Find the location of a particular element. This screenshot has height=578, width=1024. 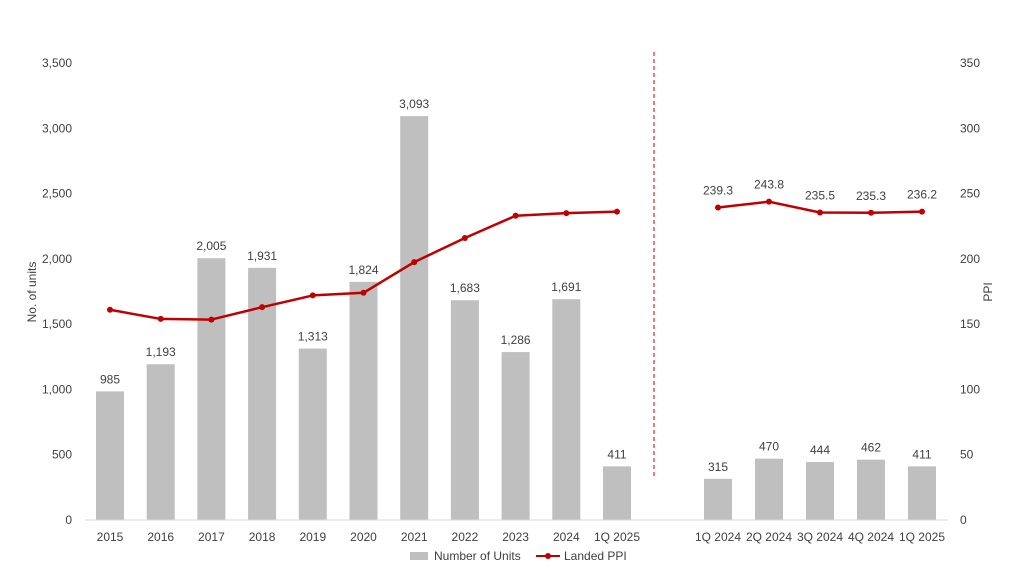

bar-data-label: 315 is located at coordinates (718, 467).